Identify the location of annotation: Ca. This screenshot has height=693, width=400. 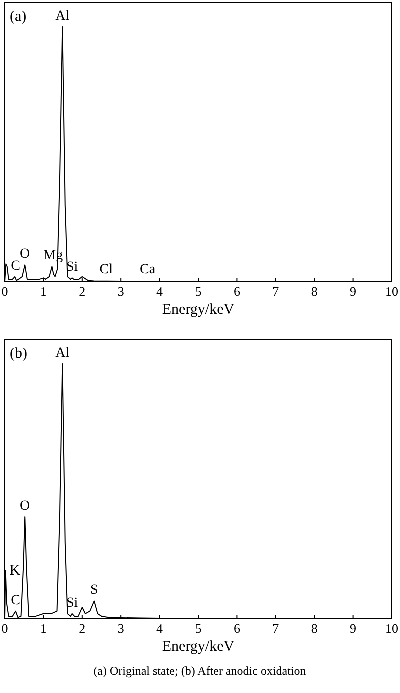
(148, 270).